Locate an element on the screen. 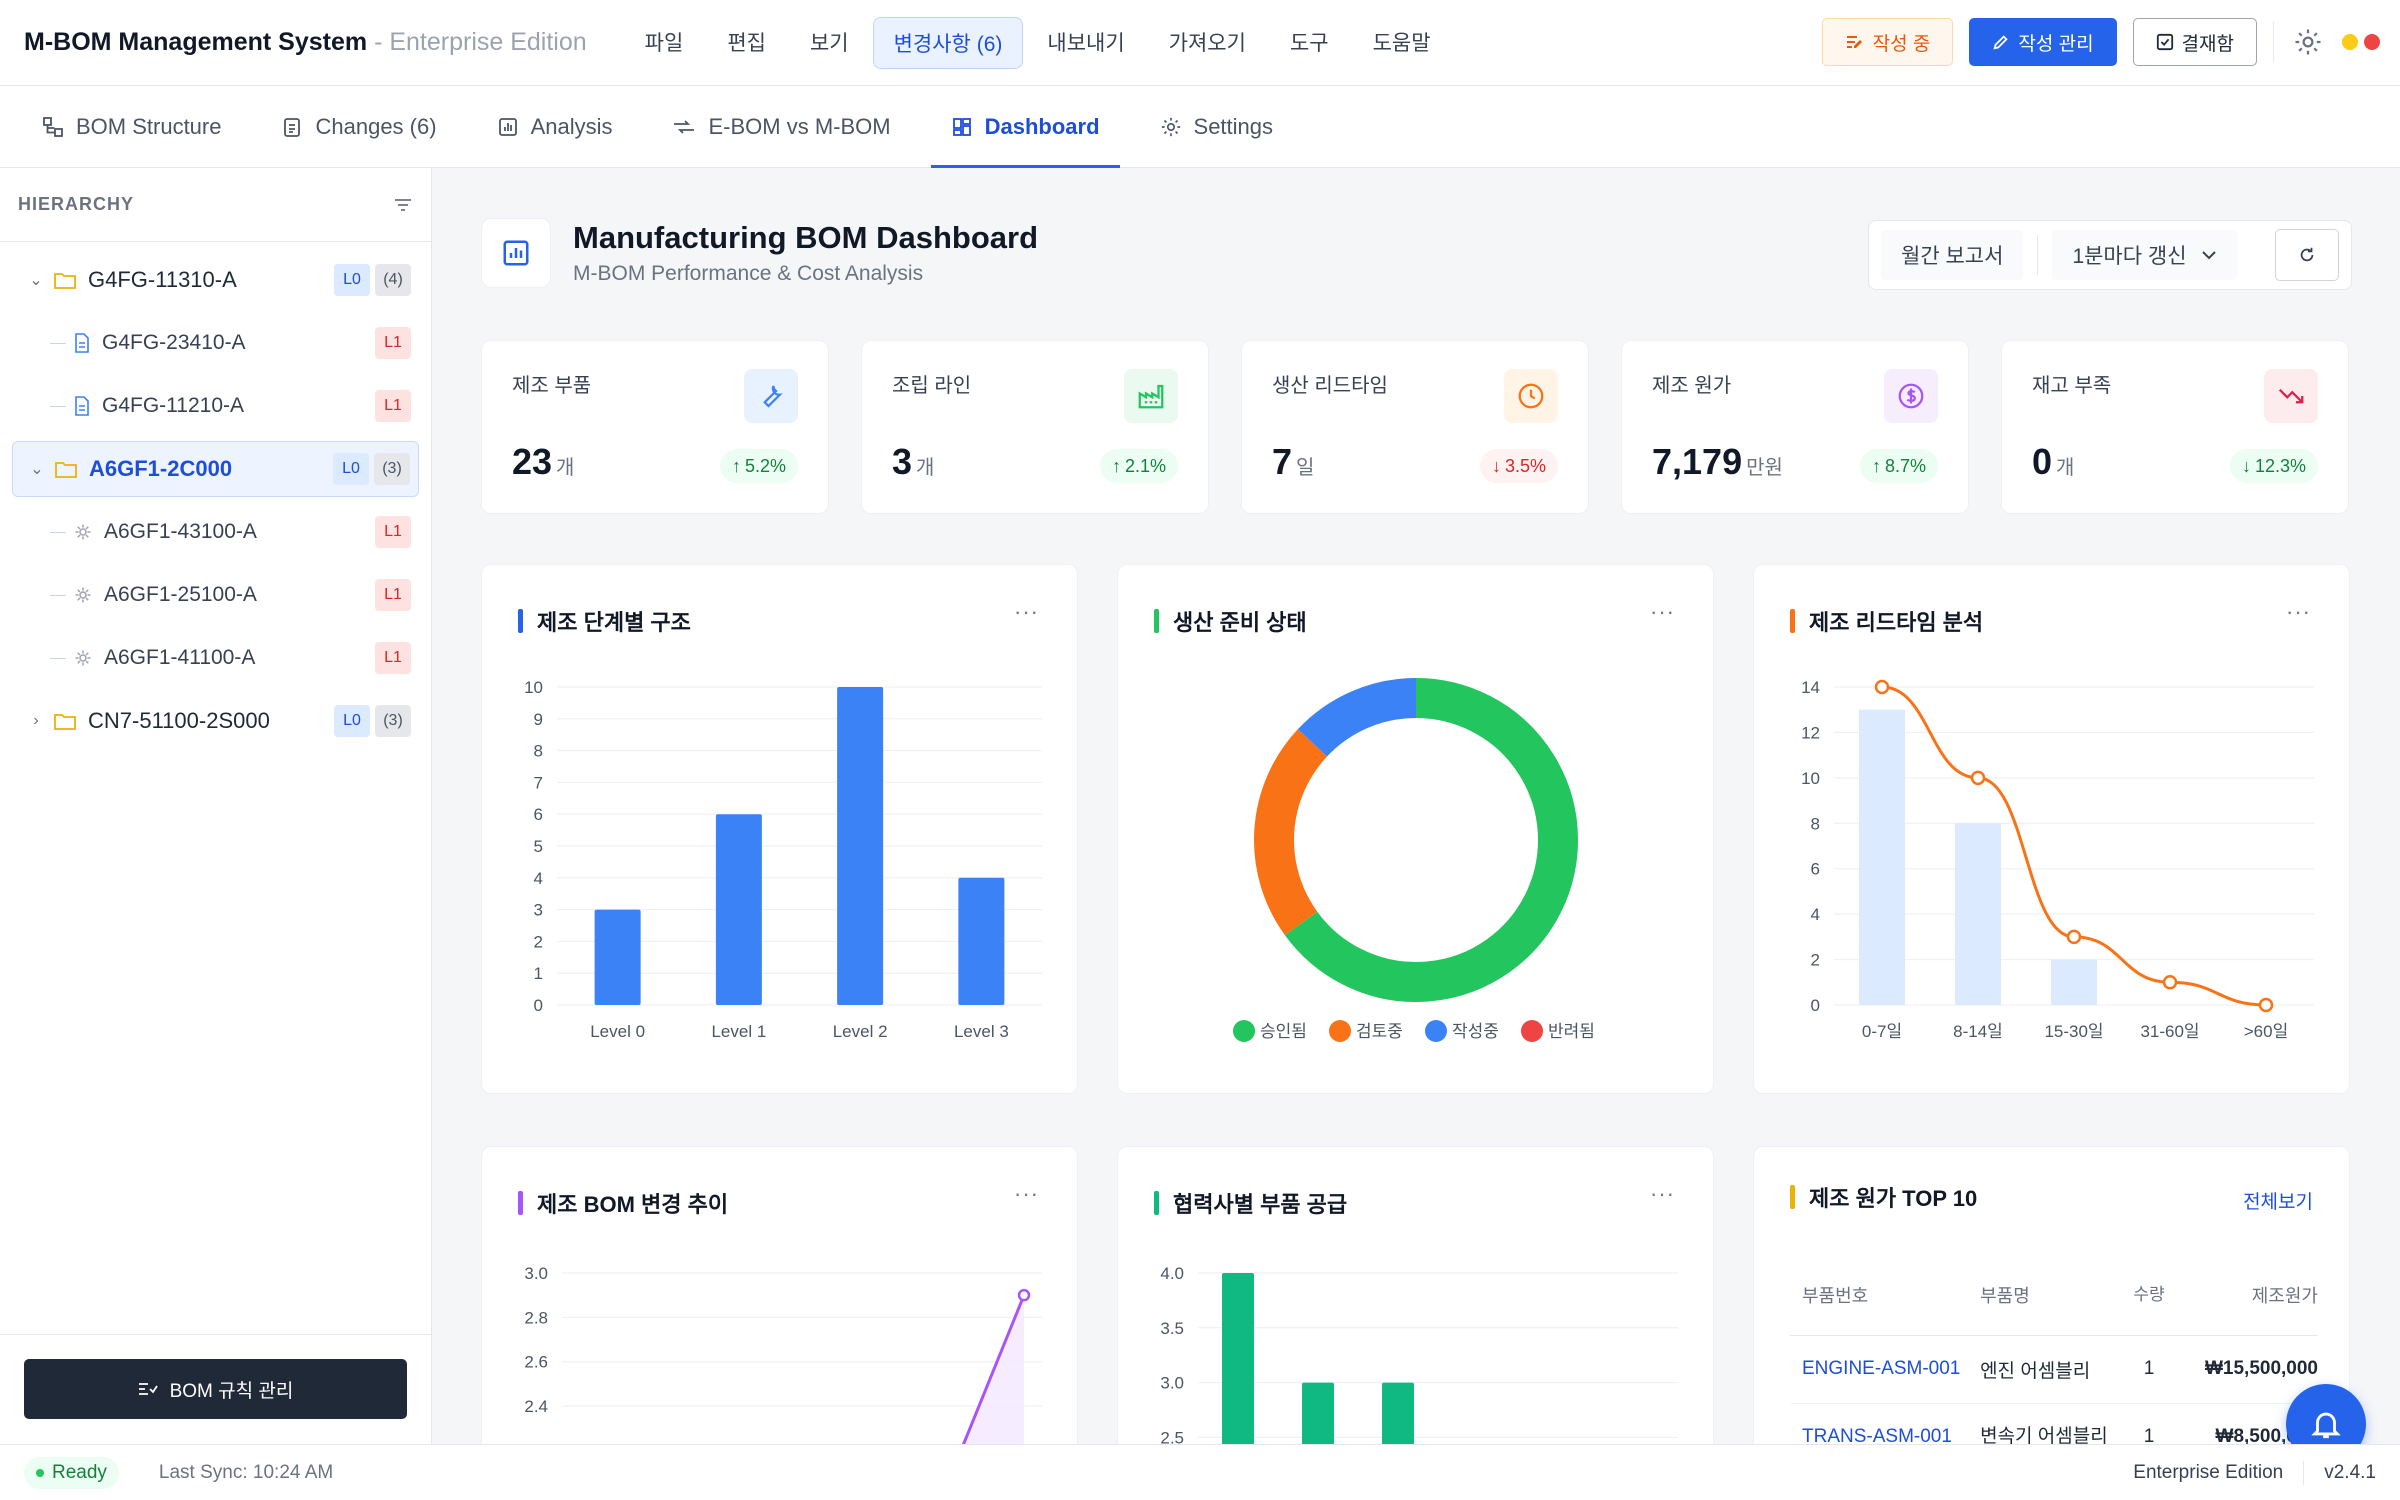  tab-changes: Changes (6) is located at coordinates (358, 127).